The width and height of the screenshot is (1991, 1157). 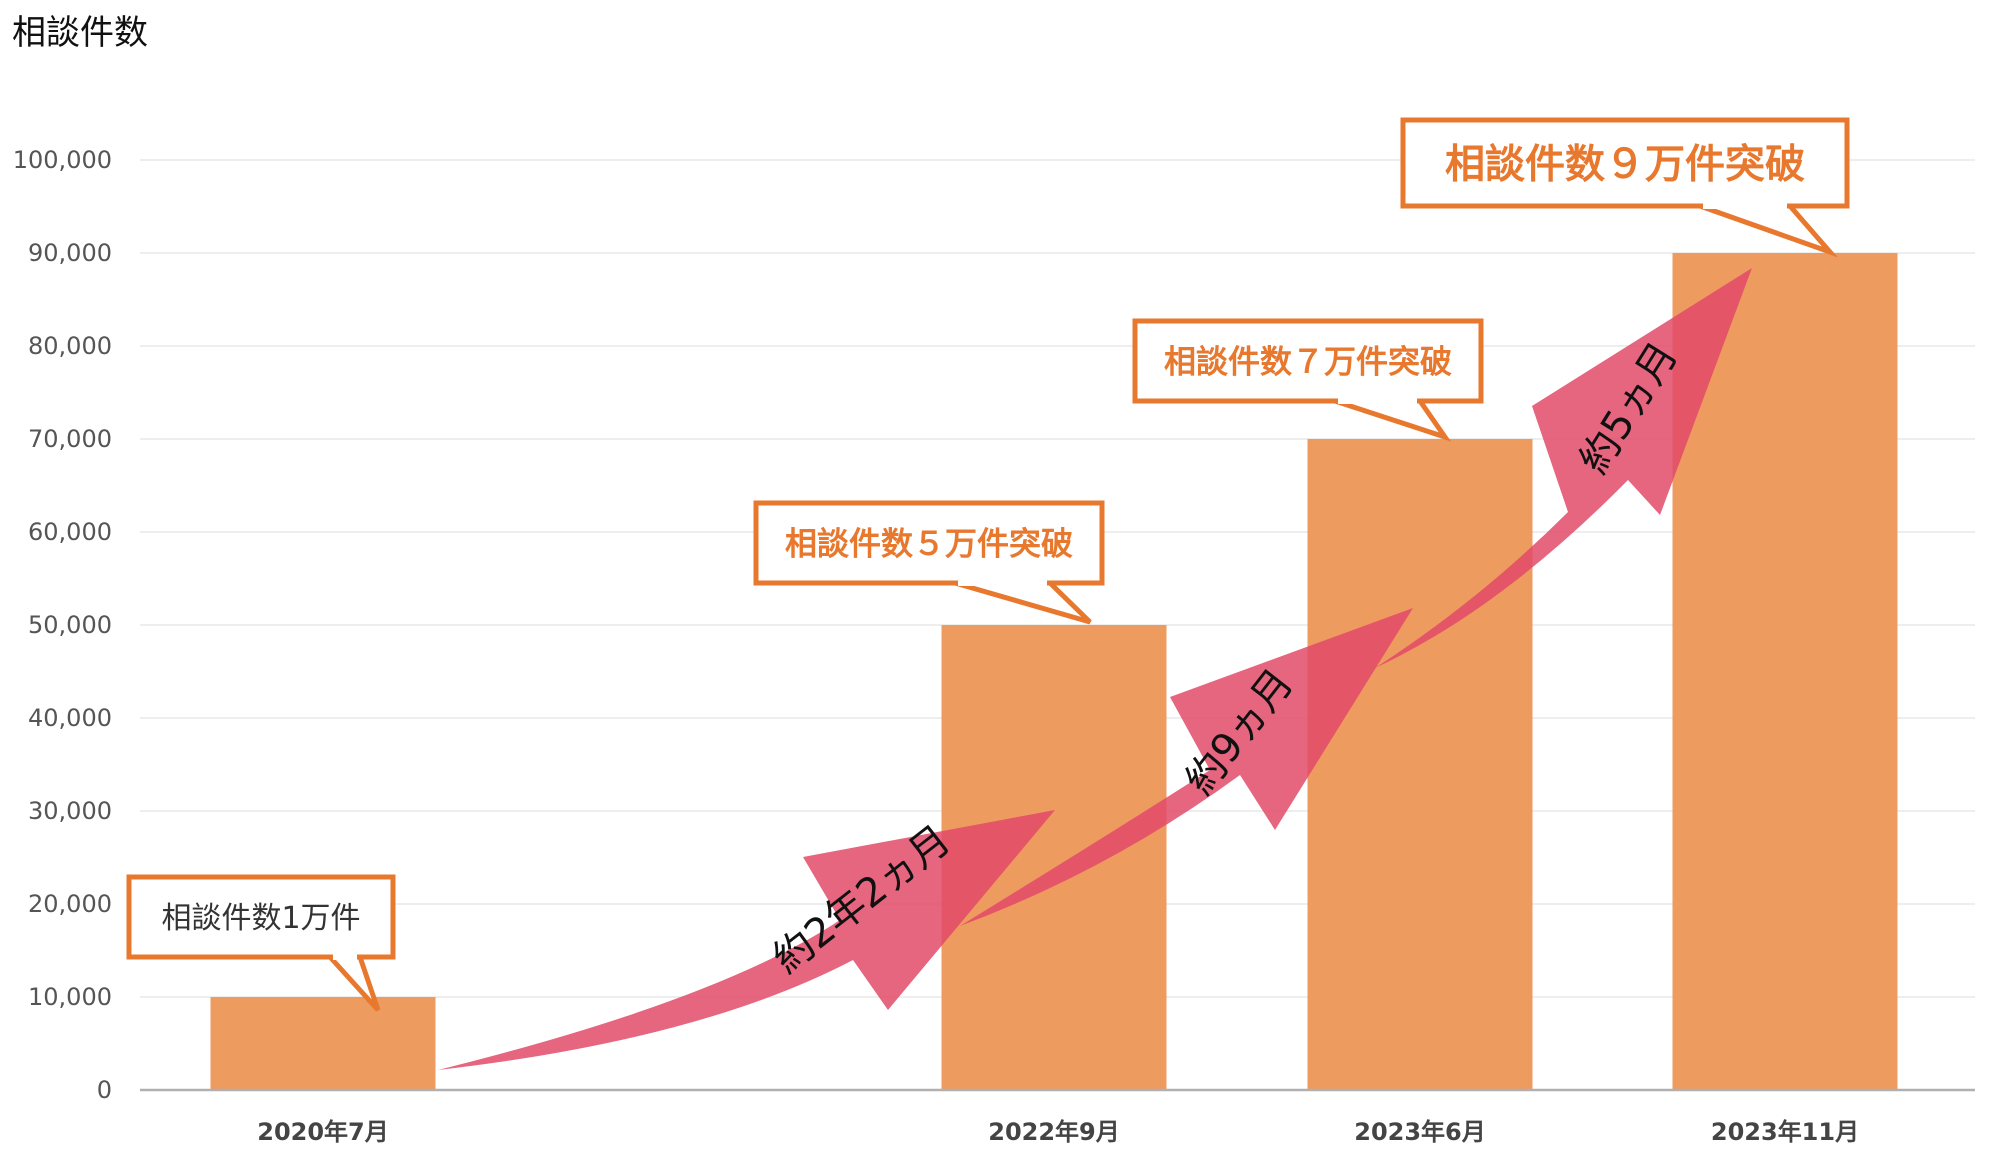 I want to click on y-tick-label: 10,000, so click(x=70, y=997).